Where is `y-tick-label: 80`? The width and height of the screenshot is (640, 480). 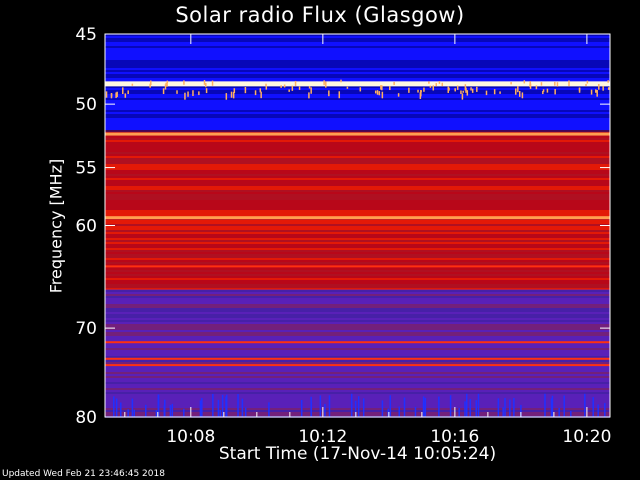 y-tick-label: 80 is located at coordinates (86, 418).